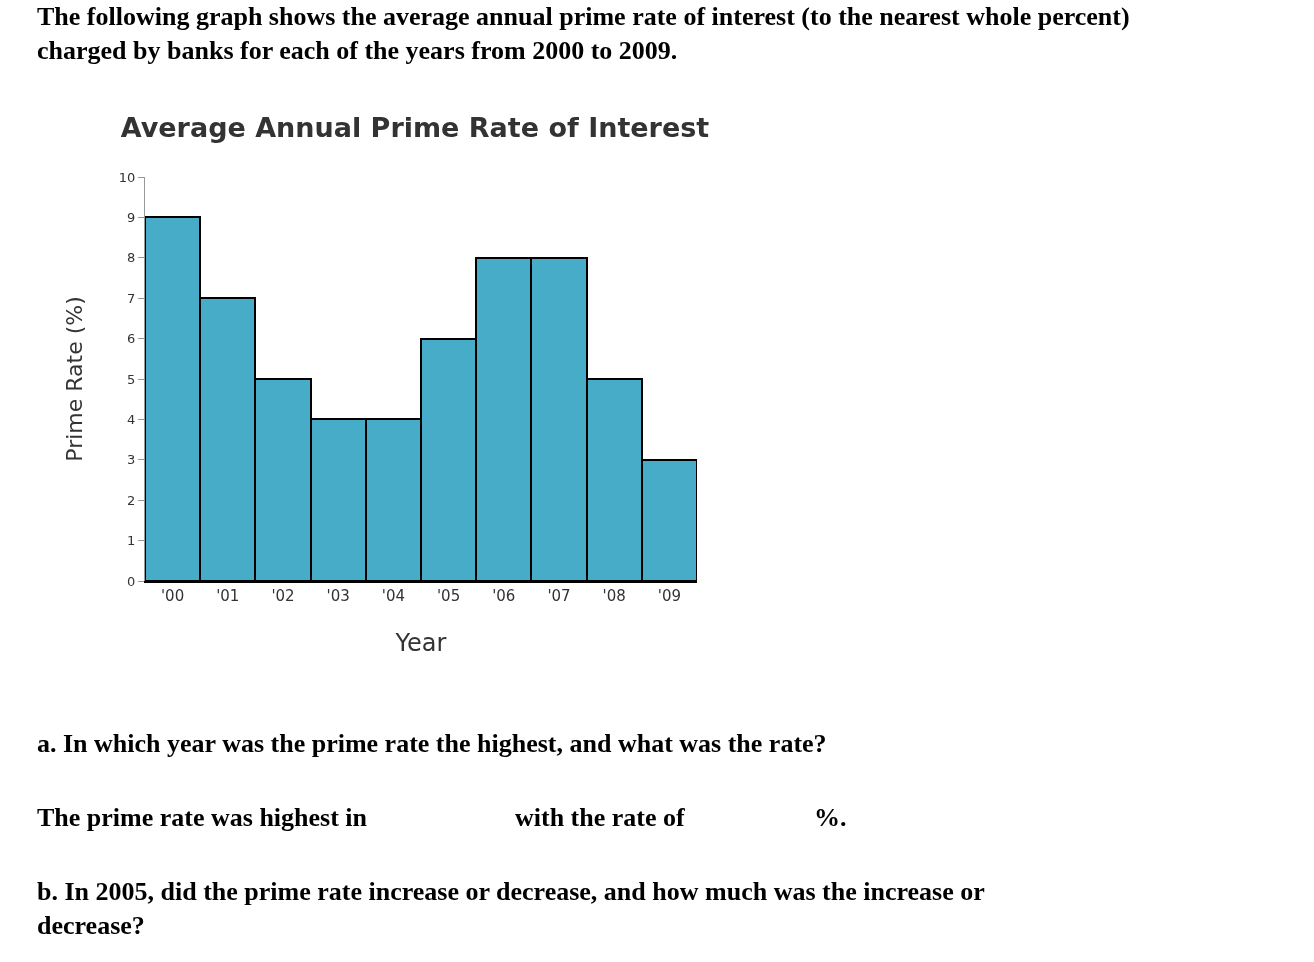  I want to click on y-tick-label: 9, so click(131, 217).